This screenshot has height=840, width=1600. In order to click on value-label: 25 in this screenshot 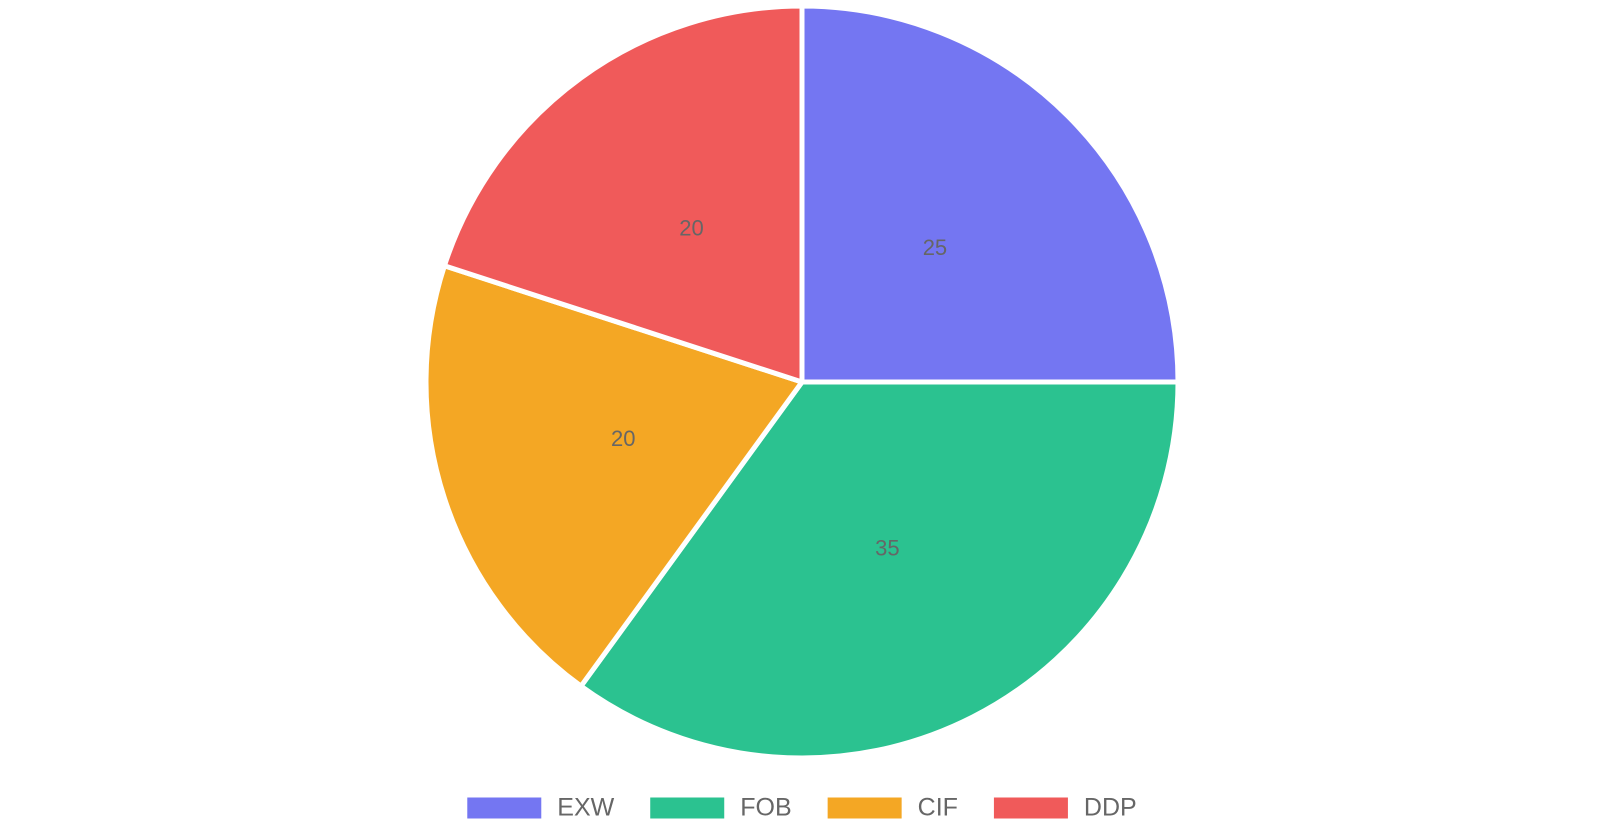, I will do `click(935, 247)`.